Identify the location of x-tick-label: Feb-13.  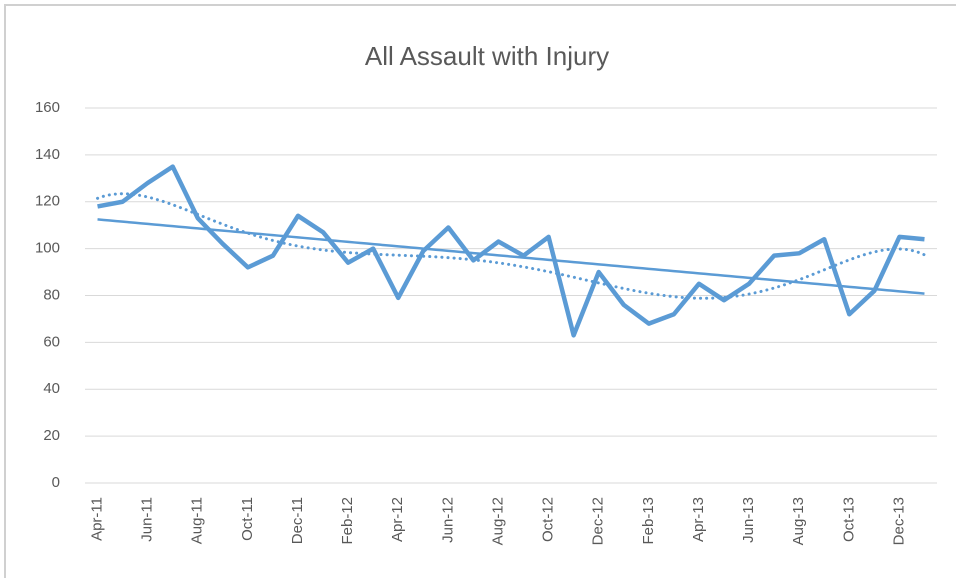
(648, 521).